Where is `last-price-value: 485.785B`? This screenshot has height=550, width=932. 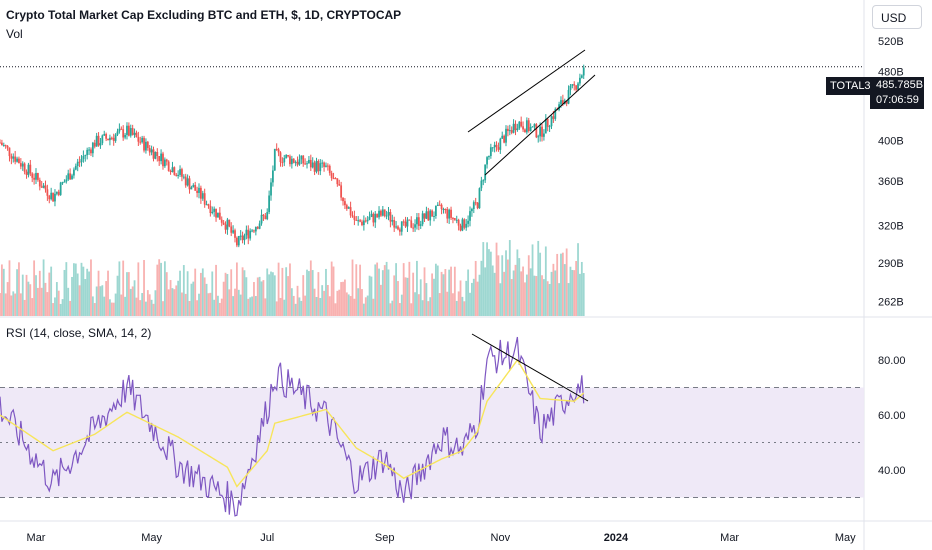
last-price-value: 485.785B is located at coordinates (900, 85).